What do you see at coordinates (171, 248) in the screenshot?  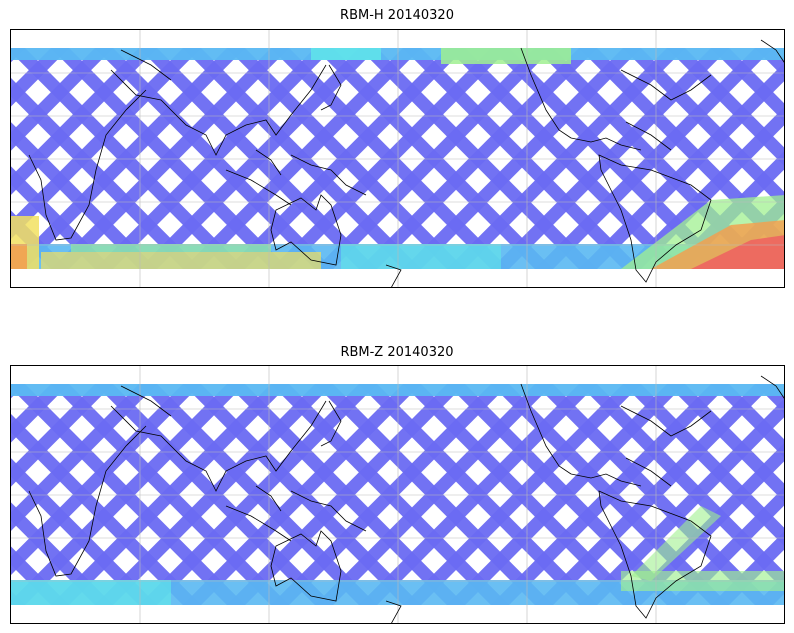 I see `anomaly-south-green` at bounding box center [171, 248].